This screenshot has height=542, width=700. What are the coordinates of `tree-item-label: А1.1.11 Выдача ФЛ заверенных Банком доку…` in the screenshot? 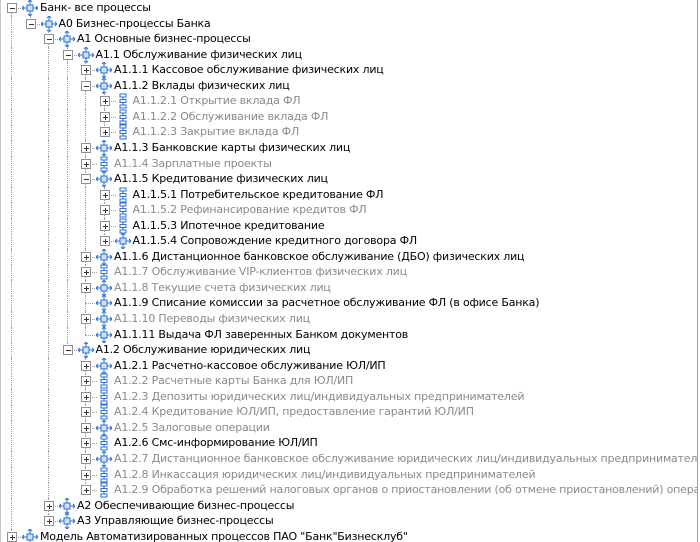 It's located at (261, 334).